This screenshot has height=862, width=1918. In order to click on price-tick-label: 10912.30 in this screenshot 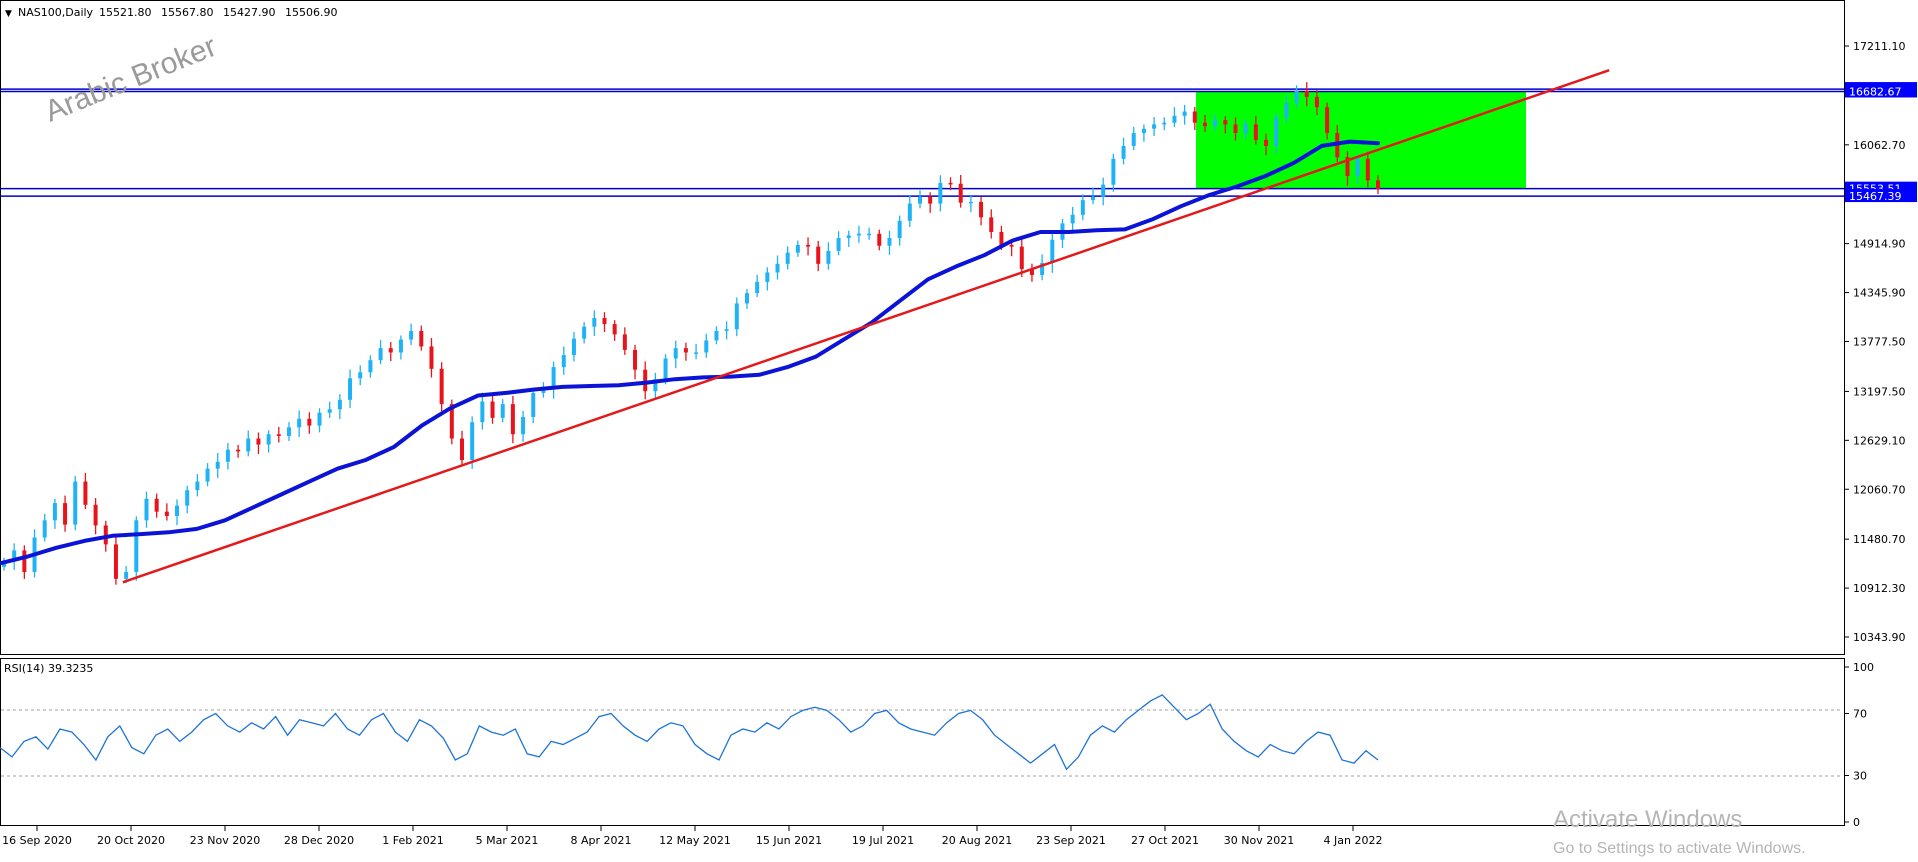, I will do `click(1879, 588)`.